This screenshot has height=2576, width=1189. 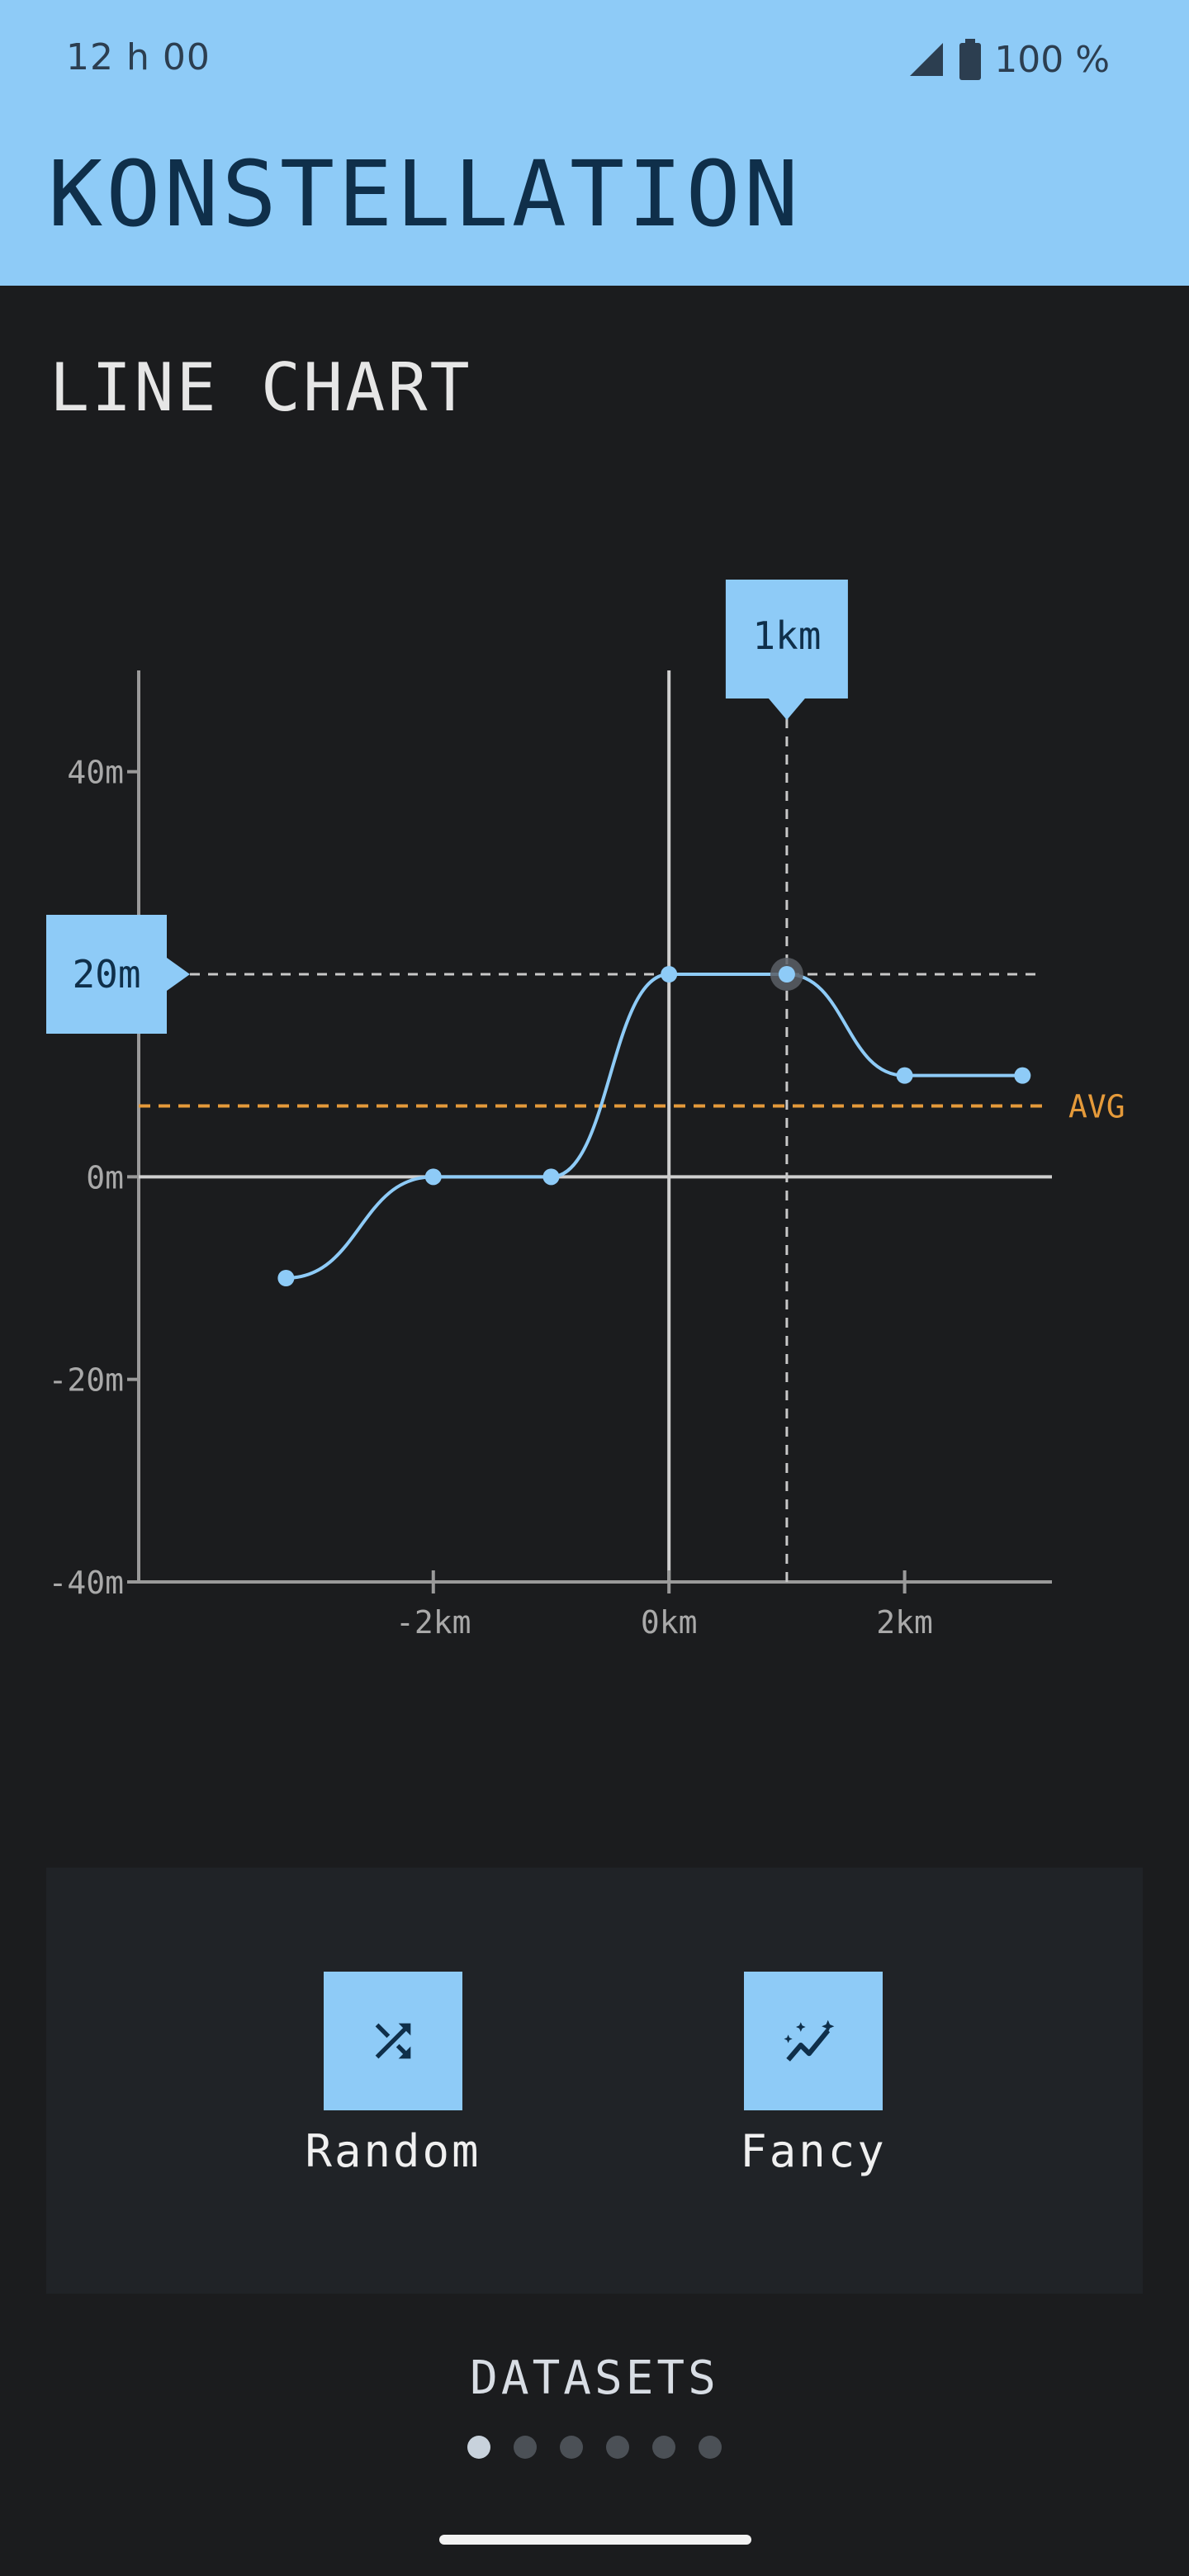 What do you see at coordinates (654, 1126) in the screenshot?
I see `series-line` at bounding box center [654, 1126].